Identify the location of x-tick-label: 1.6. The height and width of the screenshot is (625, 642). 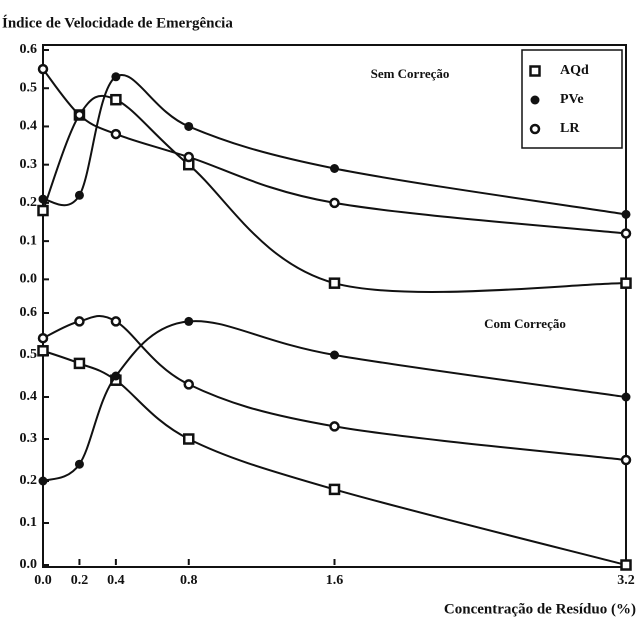
(335, 580).